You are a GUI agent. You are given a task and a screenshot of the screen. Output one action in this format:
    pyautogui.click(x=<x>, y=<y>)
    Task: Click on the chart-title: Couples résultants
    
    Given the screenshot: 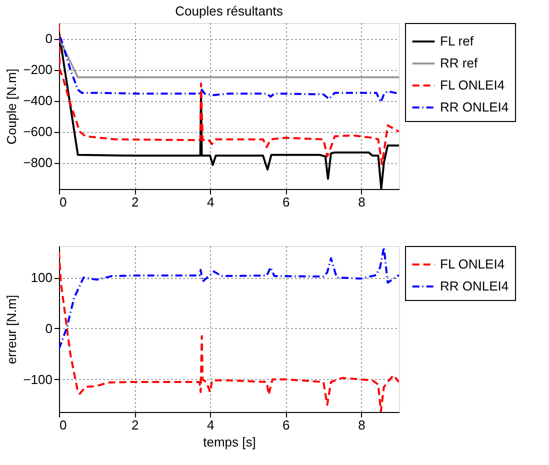 What is the action you would take?
    pyautogui.click(x=229, y=11)
    